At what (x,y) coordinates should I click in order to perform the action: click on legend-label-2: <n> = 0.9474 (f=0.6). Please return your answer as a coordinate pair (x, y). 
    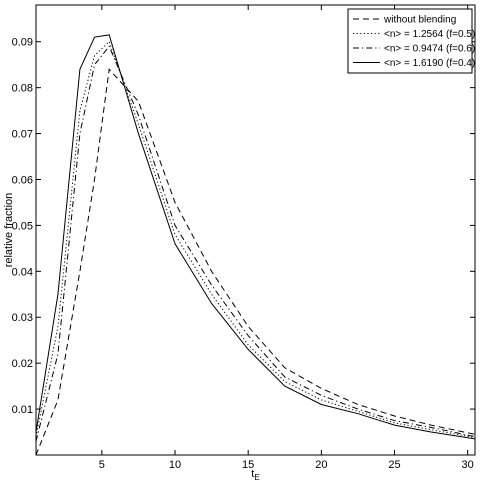
    Looking at the image, I should click on (429, 49).